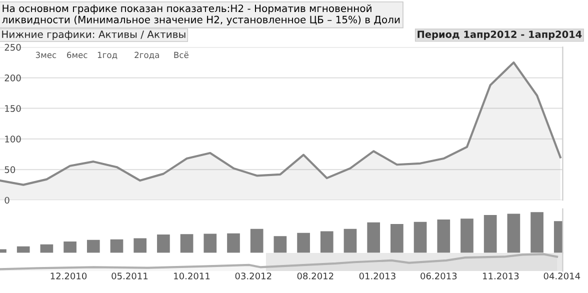  Describe the element at coordinates (12, 47) in the screenshot. I see `y-tick-label: 250` at that location.